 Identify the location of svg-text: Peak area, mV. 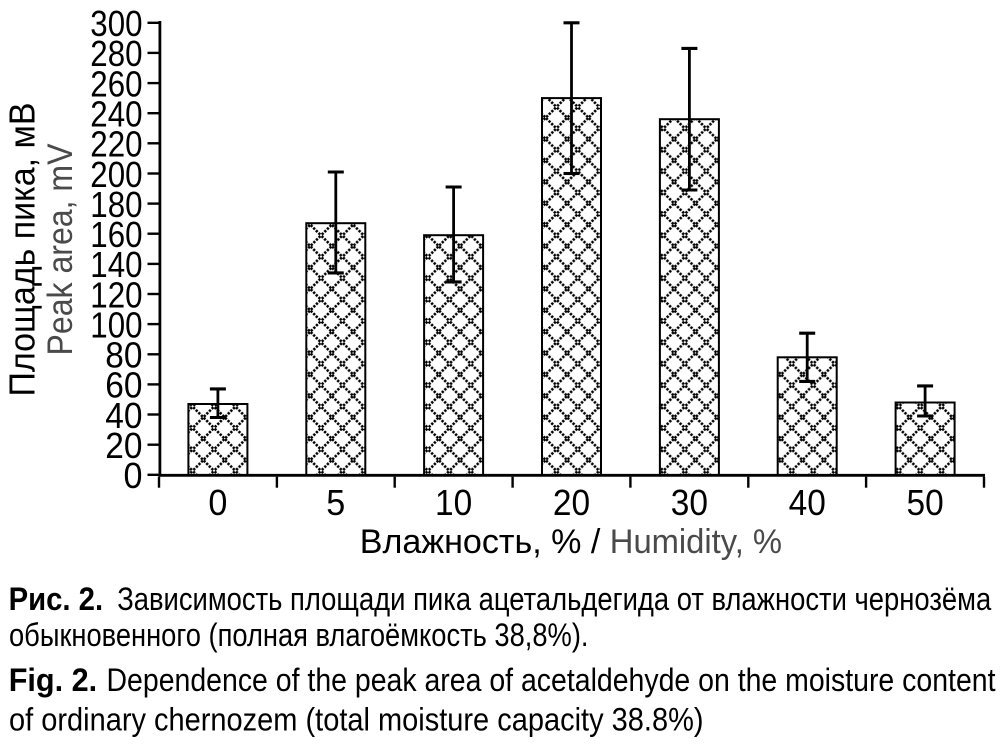
(60, 249).